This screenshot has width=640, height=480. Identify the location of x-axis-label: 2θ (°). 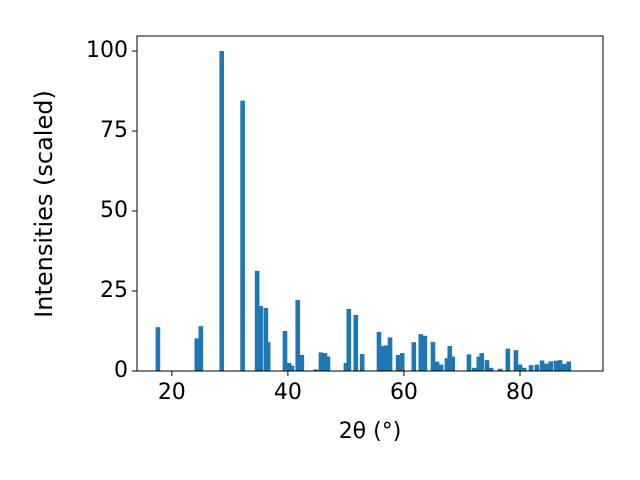
(370, 431).